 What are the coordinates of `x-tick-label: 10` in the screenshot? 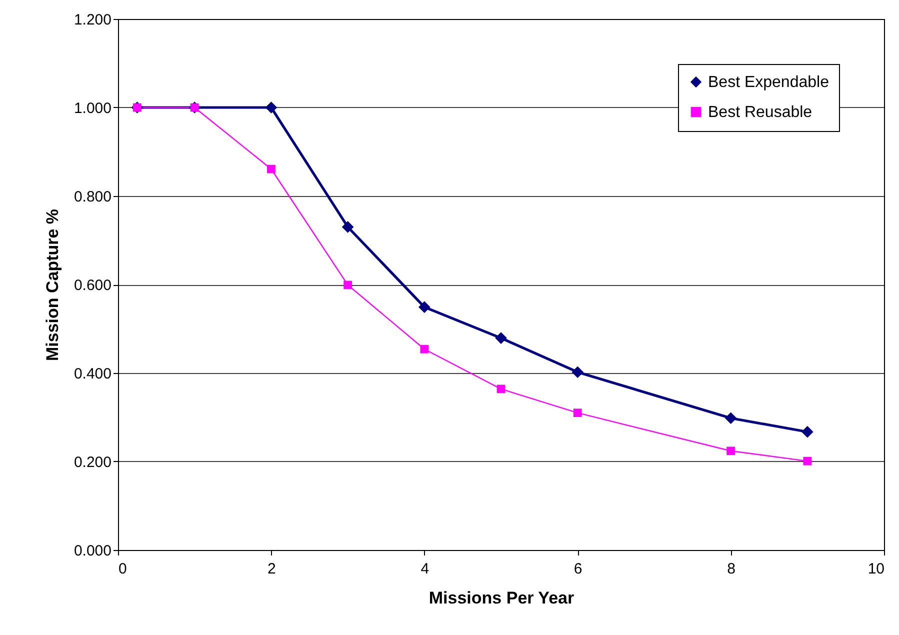 It's located at (876, 569).